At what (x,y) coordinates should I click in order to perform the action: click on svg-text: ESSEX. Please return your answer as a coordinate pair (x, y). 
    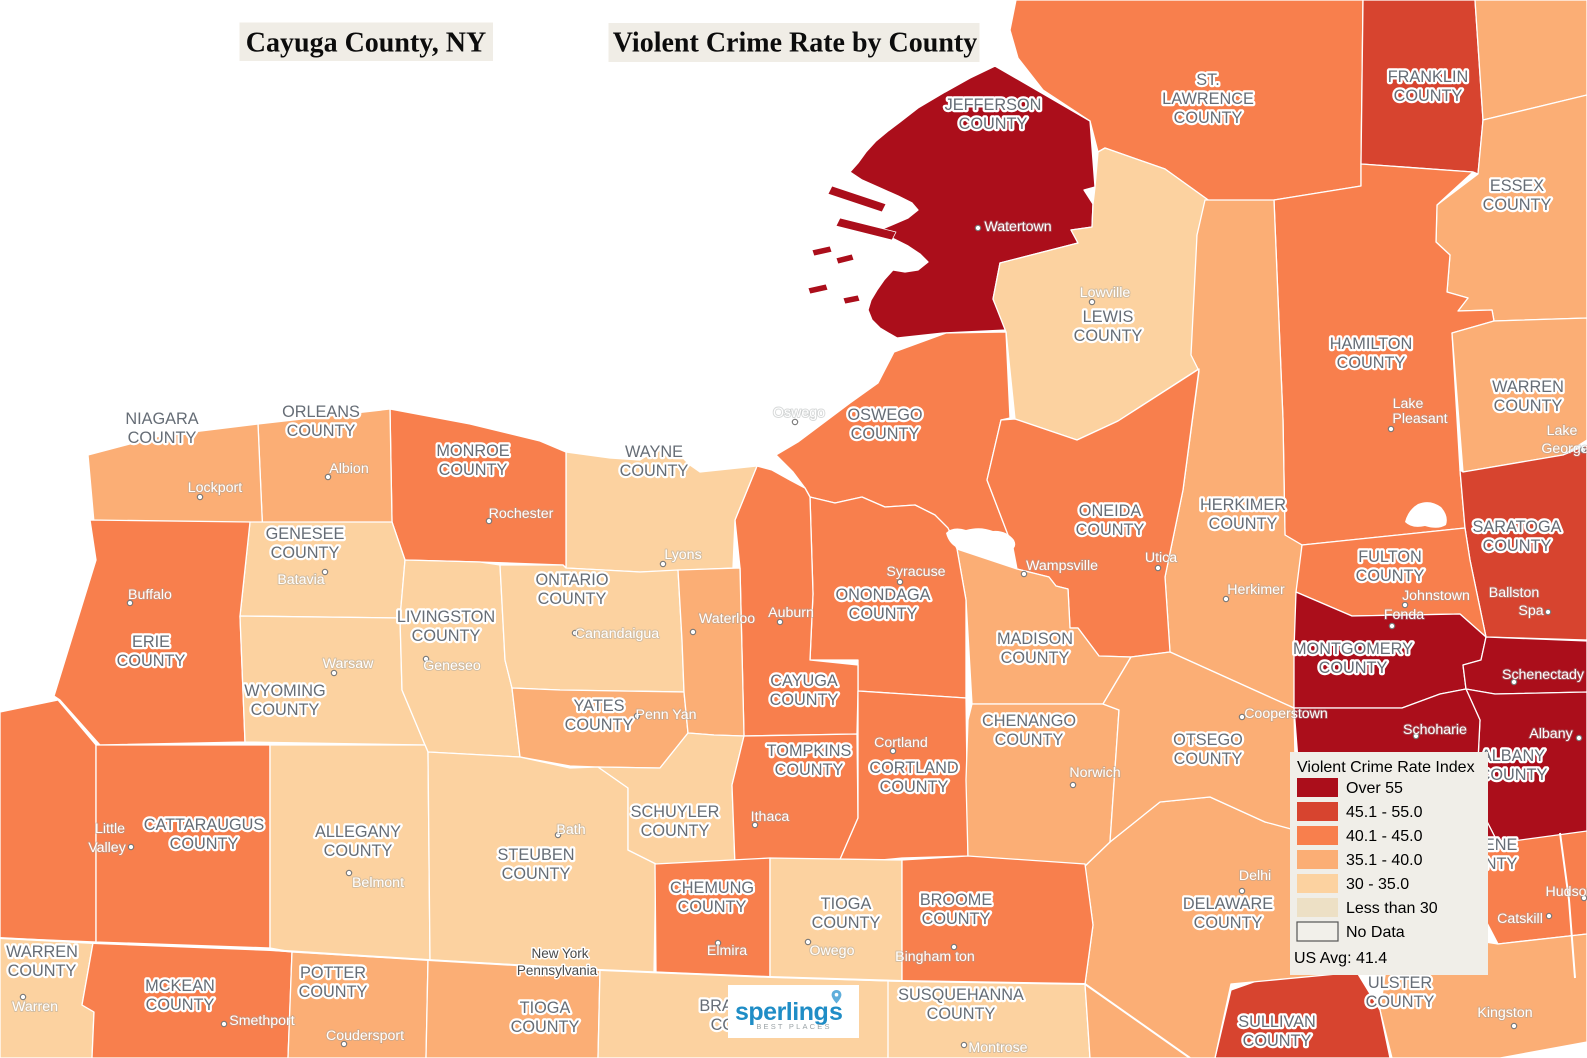
    Looking at the image, I should click on (1517, 186).